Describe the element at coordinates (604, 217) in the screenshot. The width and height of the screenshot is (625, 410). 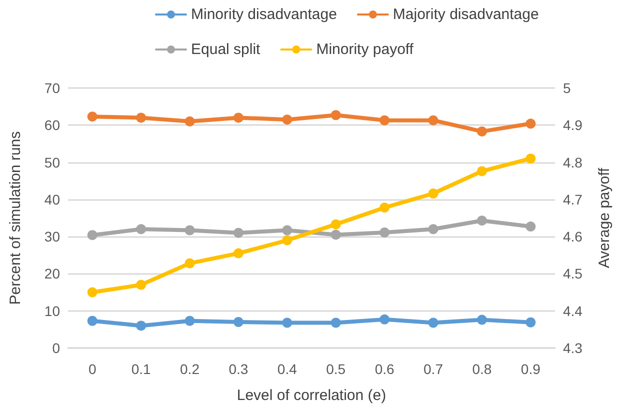
I see `y2-axis-title: Average payoff` at that location.